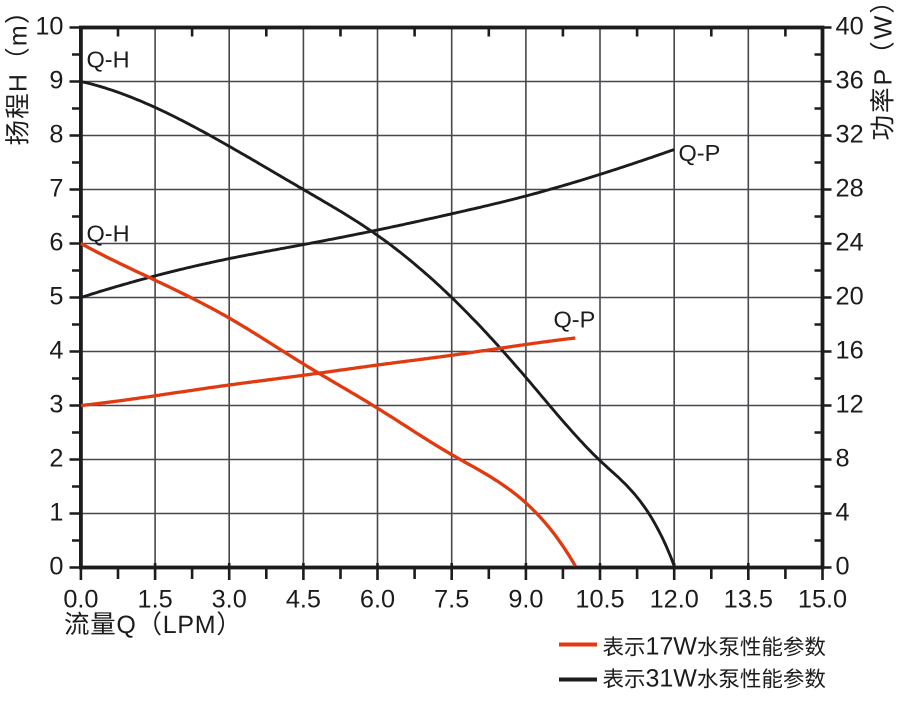 The image size is (901, 703). Describe the element at coordinates (56, 242) in the screenshot. I see `svg-text: 6` at that location.